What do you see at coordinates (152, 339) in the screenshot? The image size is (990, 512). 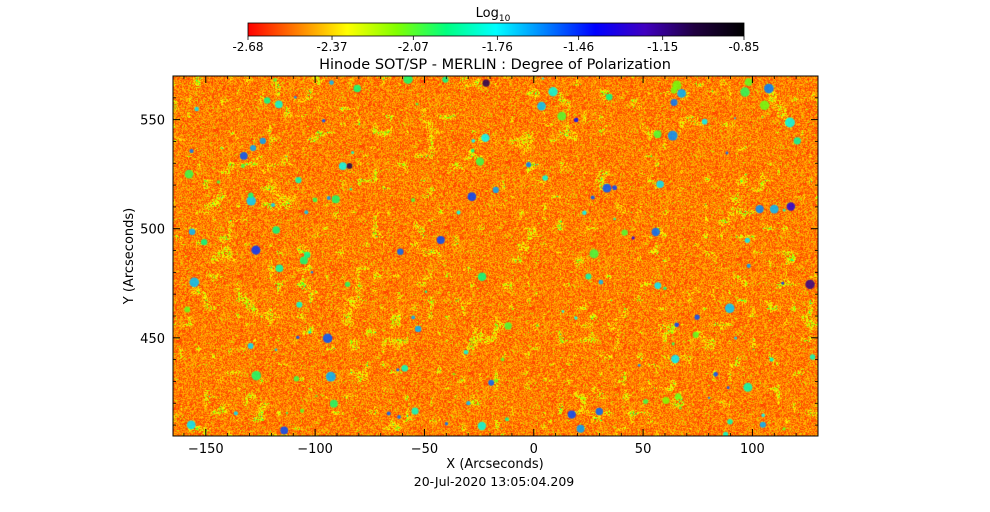 I see `y-tick-label: 450` at bounding box center [152, 339].